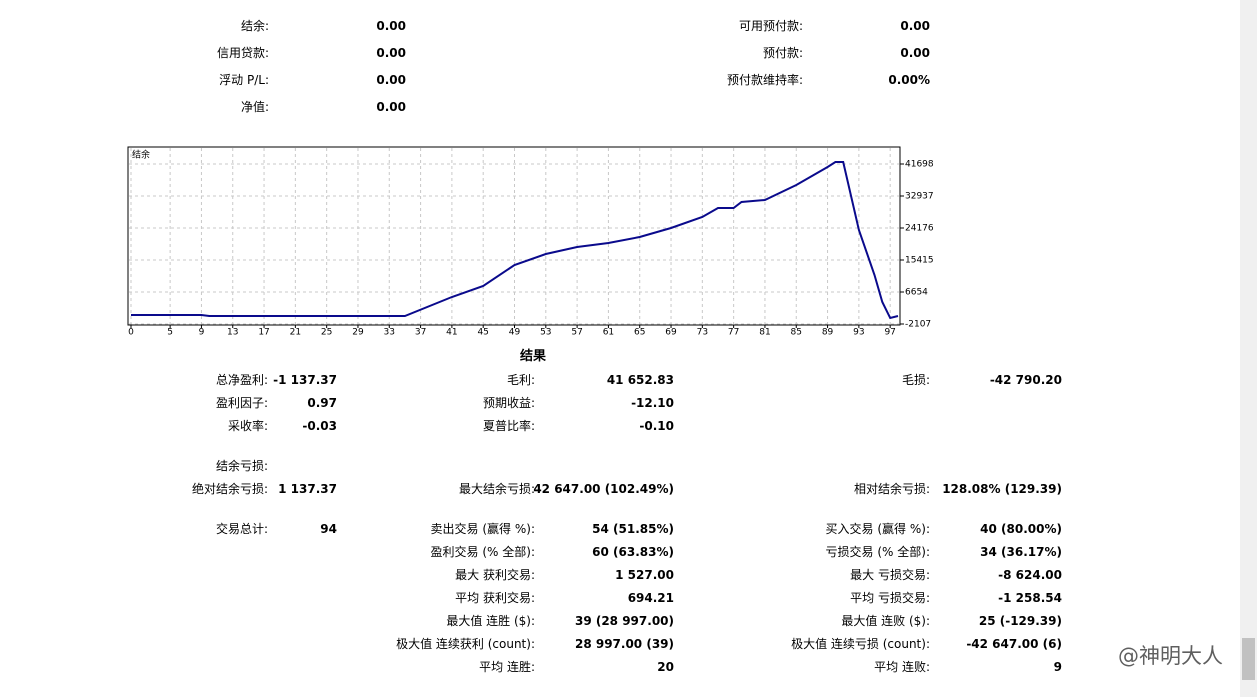  What do you see at coordinates (465, 644) in the screenshot?
I see `result-label: 极大值 连续获利 (count):` at bounding box center [465, 644].